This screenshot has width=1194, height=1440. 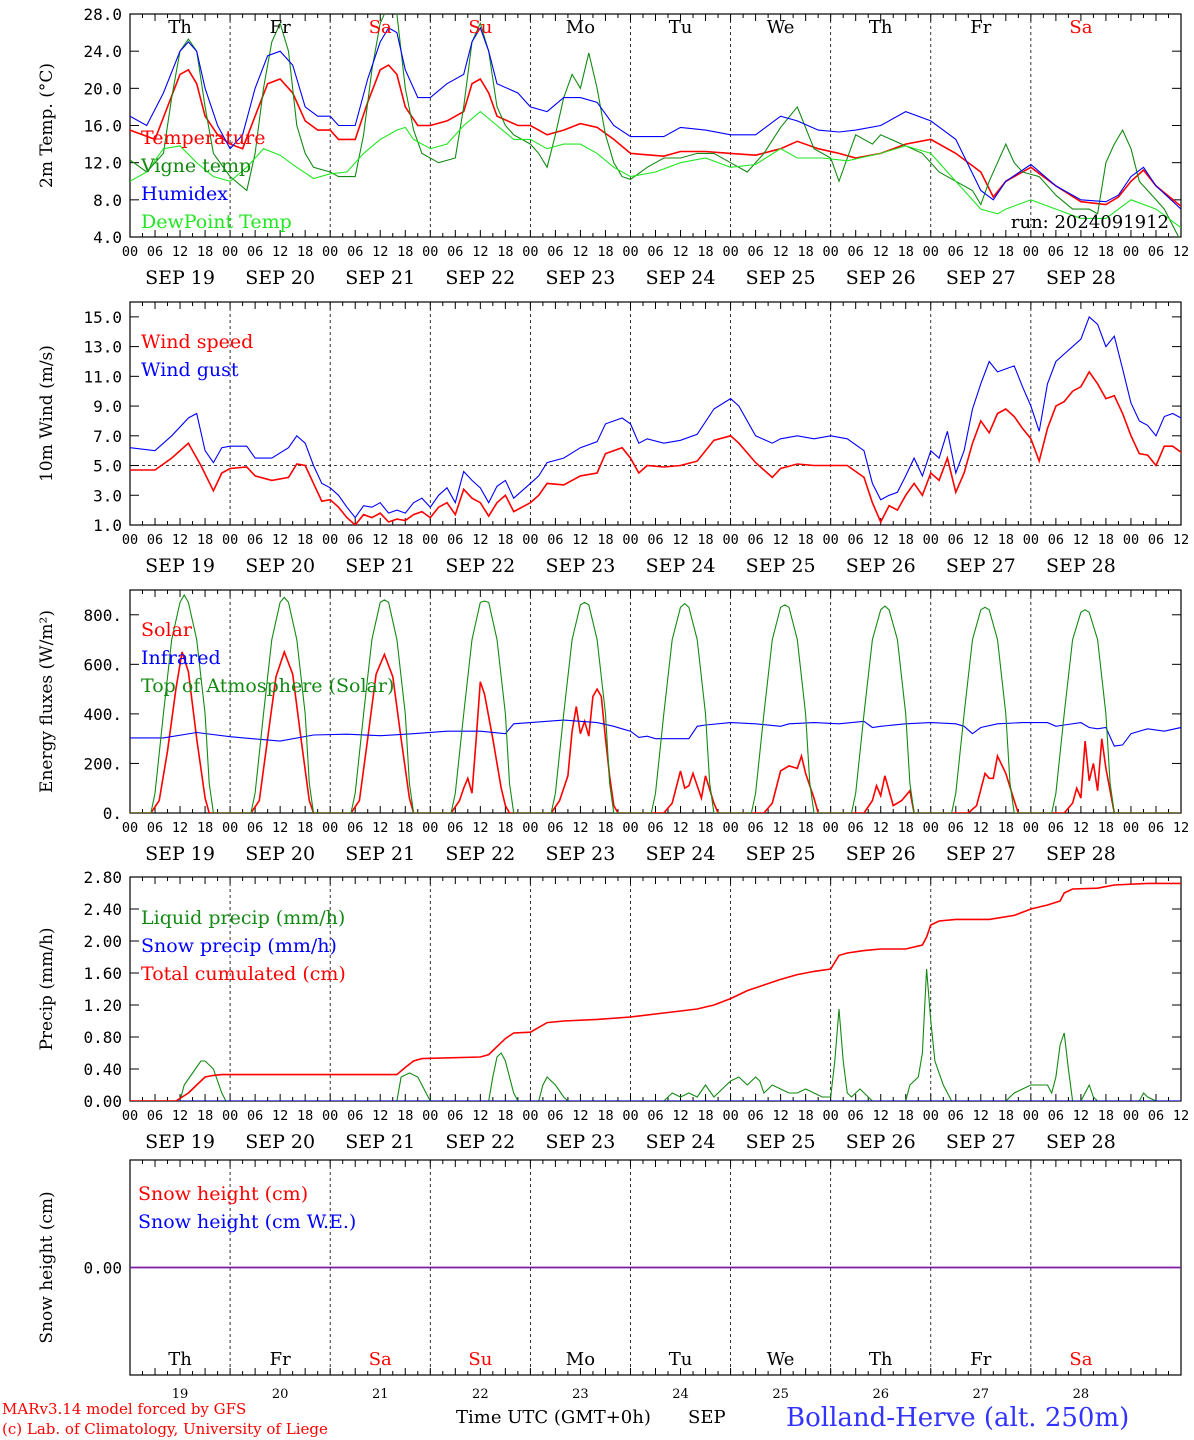 What do you see at coordinates (881, 854) in the screenshot?
I see `date-label: SEP 26` at bounding box center [881, 854].